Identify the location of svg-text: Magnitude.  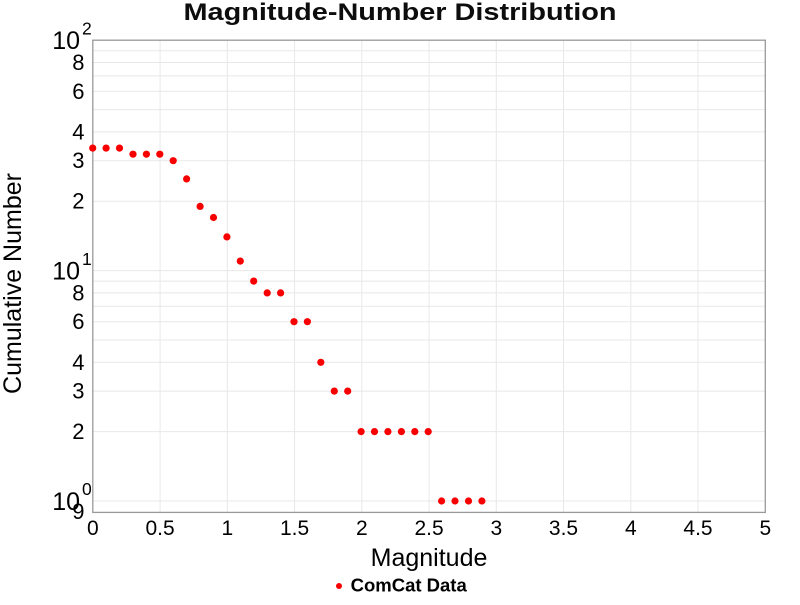
(429, 558).